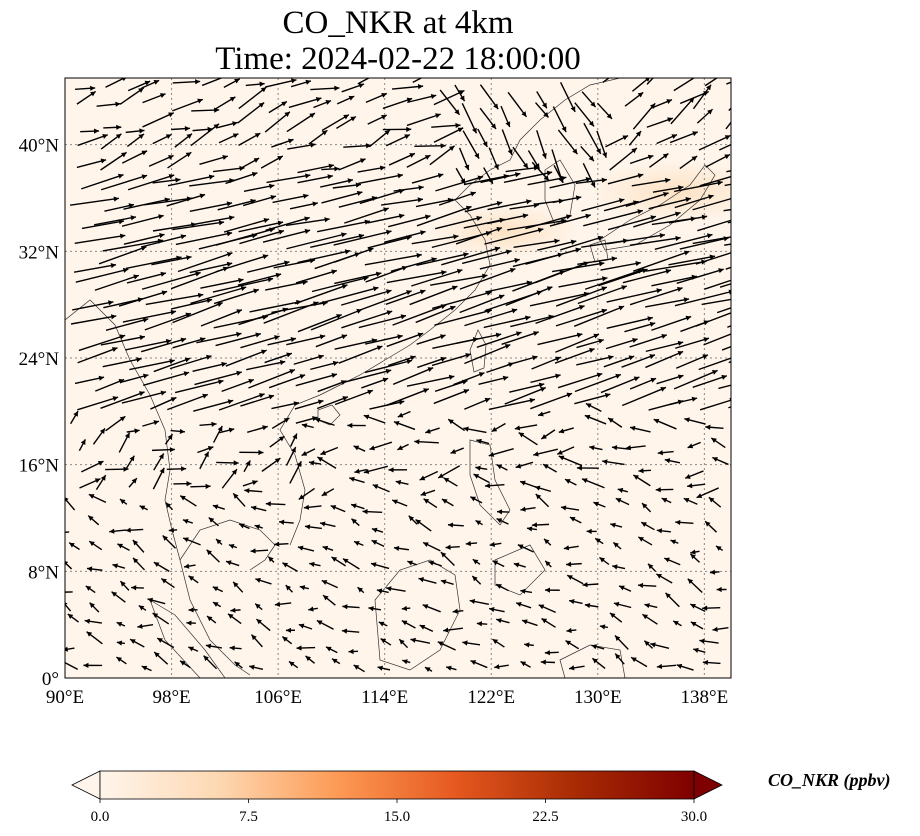  Describe the element at coordinates (39, 466) in the screenshot. I see `y-tick-label: 16°N` at that location.